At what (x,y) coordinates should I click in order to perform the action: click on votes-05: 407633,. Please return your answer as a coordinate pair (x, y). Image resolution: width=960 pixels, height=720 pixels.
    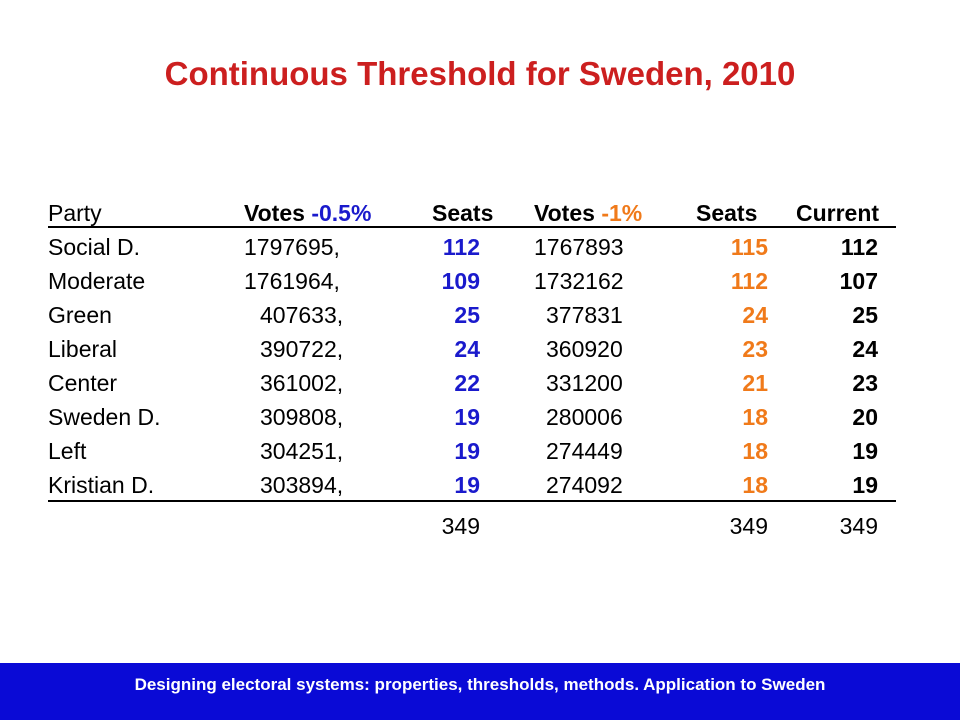
    Looking at the image, I should click on (302, 315).